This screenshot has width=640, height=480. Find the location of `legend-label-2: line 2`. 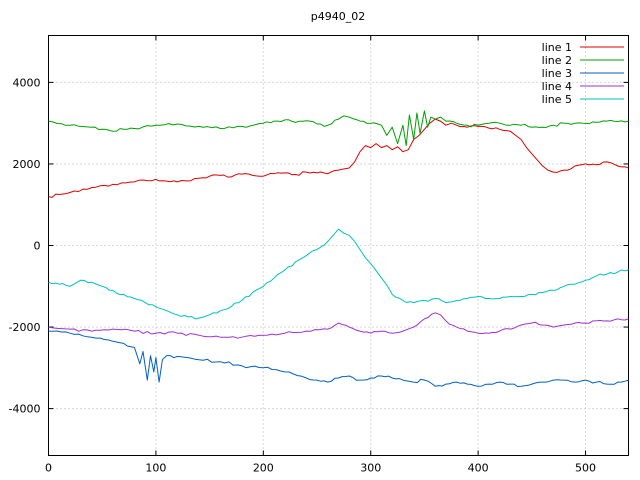

legend-label-2: line 2 is located at coordinates (557, 60).